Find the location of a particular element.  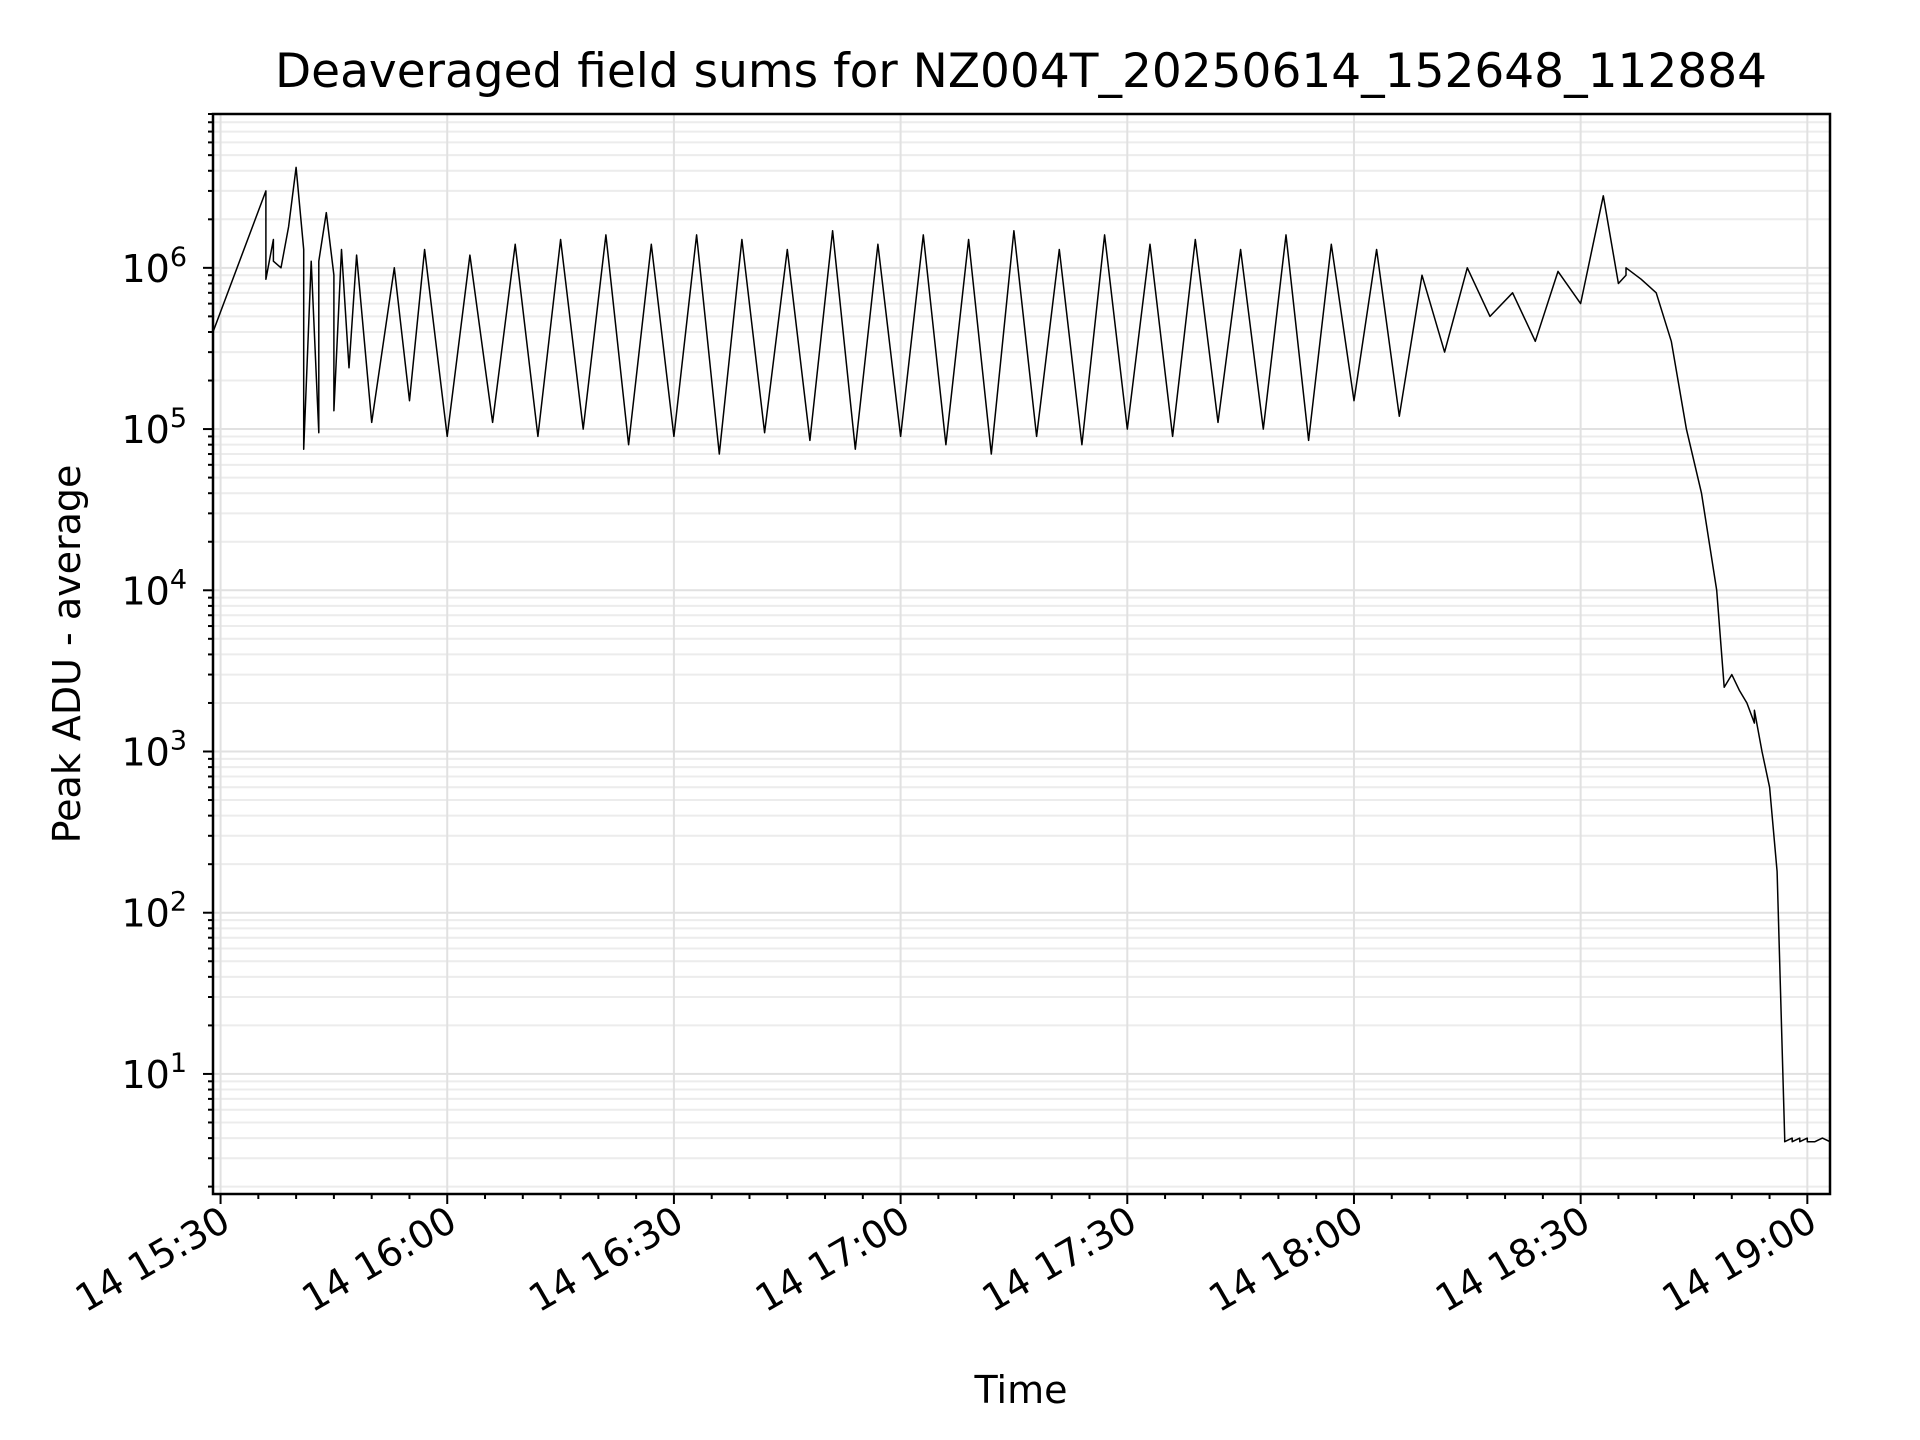

y-tick-label: 103 is located at coordinates (154, 749).